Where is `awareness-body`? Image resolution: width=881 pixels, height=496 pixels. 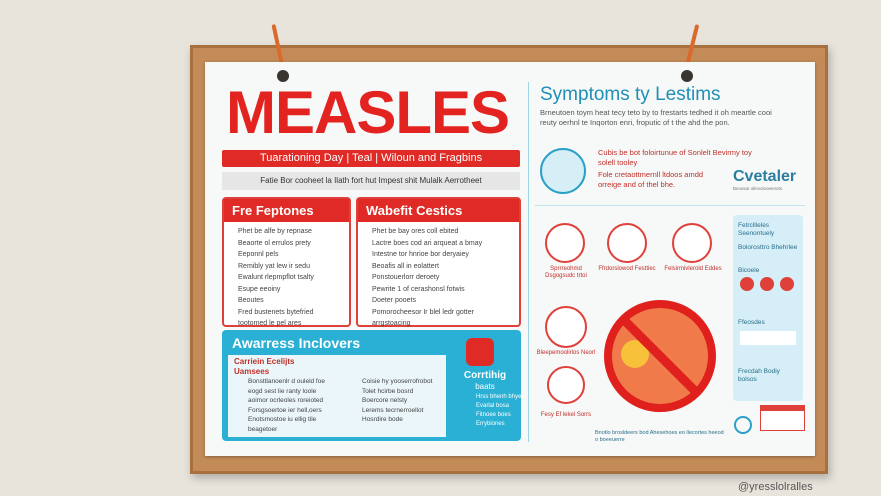 awareness-body is located at coordinates (337, 396).